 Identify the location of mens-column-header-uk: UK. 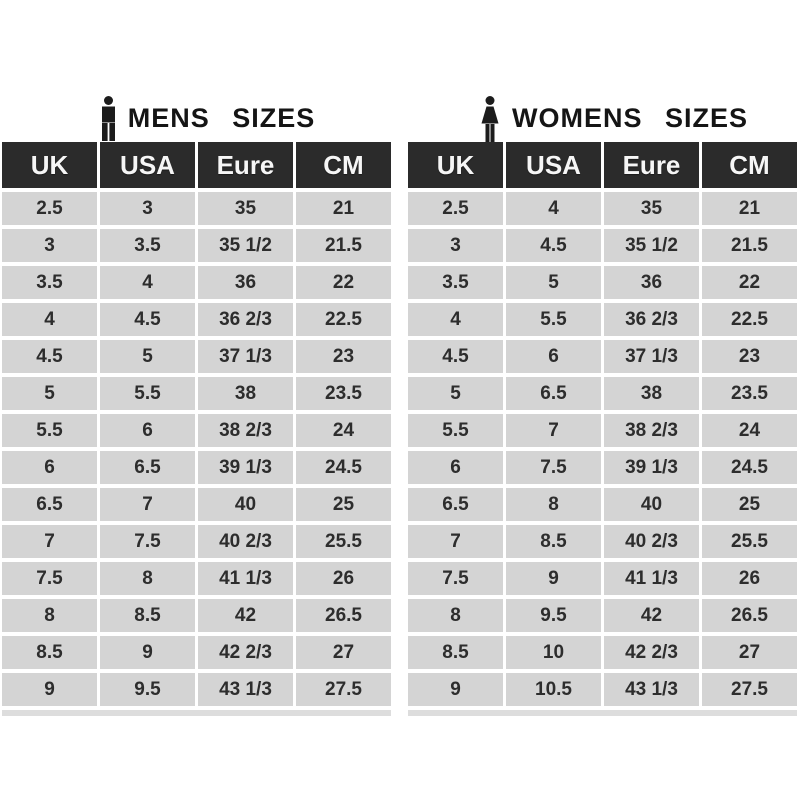
(49, 165).